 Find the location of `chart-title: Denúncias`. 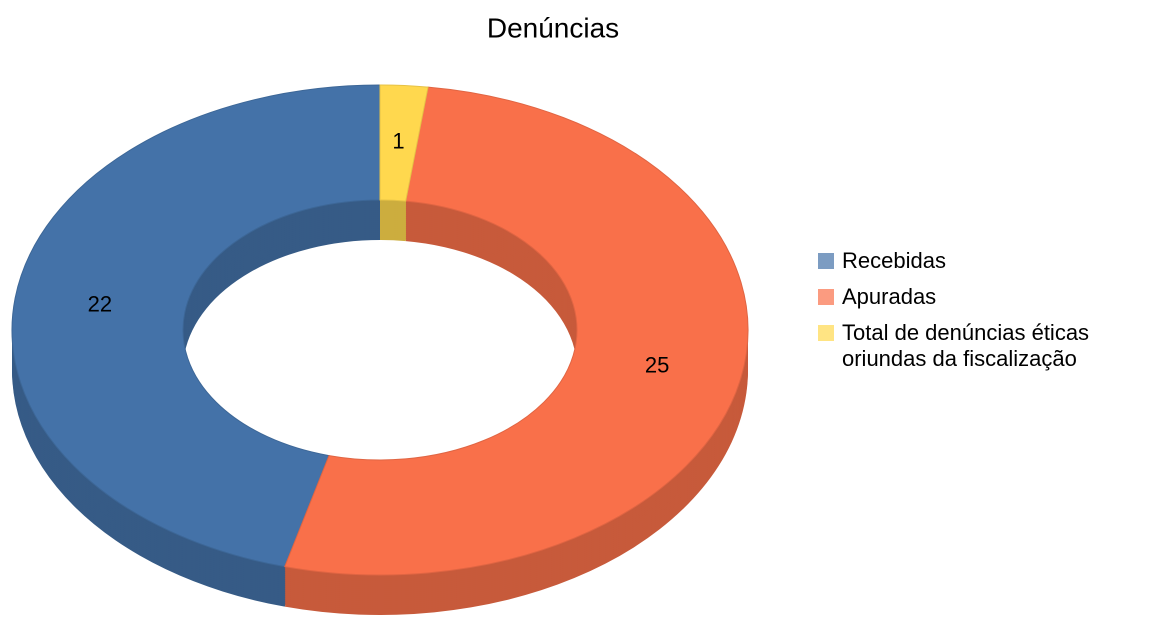

chart-title: Denúncias is located at coordinates (553, 27).